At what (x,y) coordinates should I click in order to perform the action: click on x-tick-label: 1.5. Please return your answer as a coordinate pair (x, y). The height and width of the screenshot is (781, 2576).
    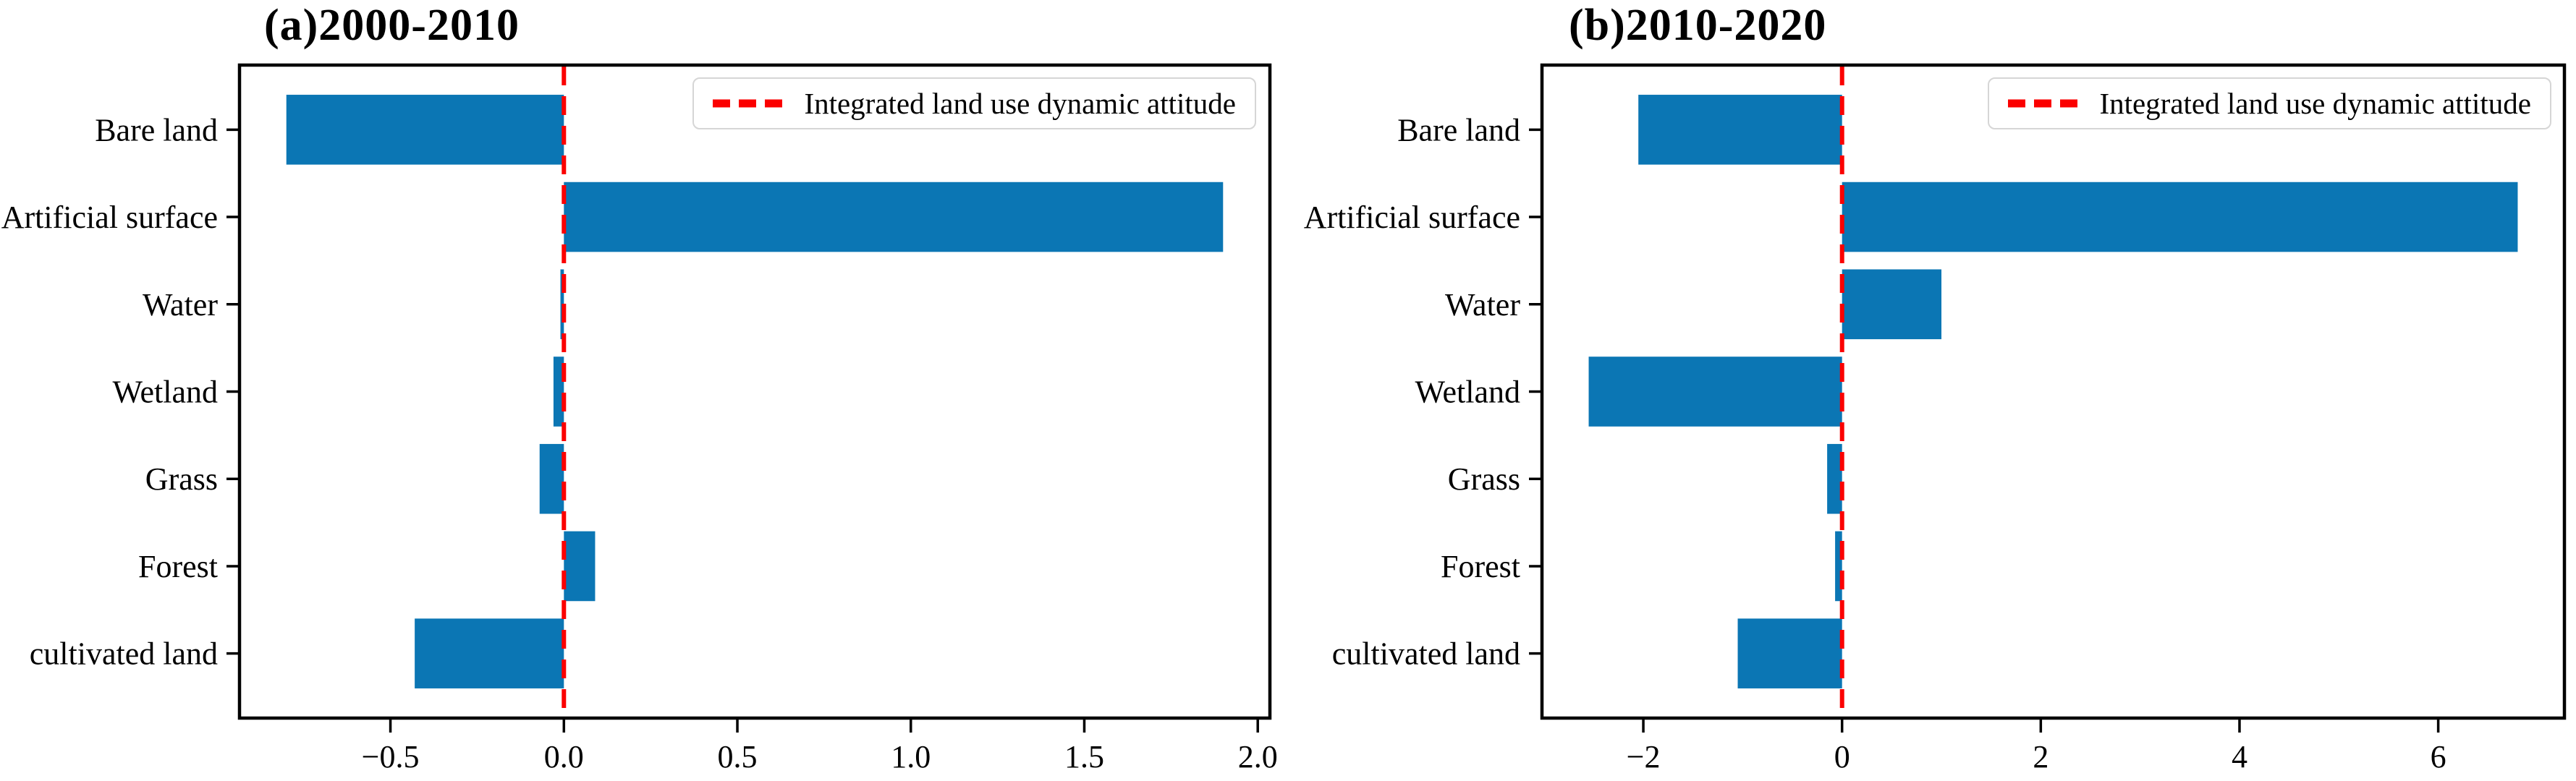
    Looking at the image, I should click on (1084, 756).